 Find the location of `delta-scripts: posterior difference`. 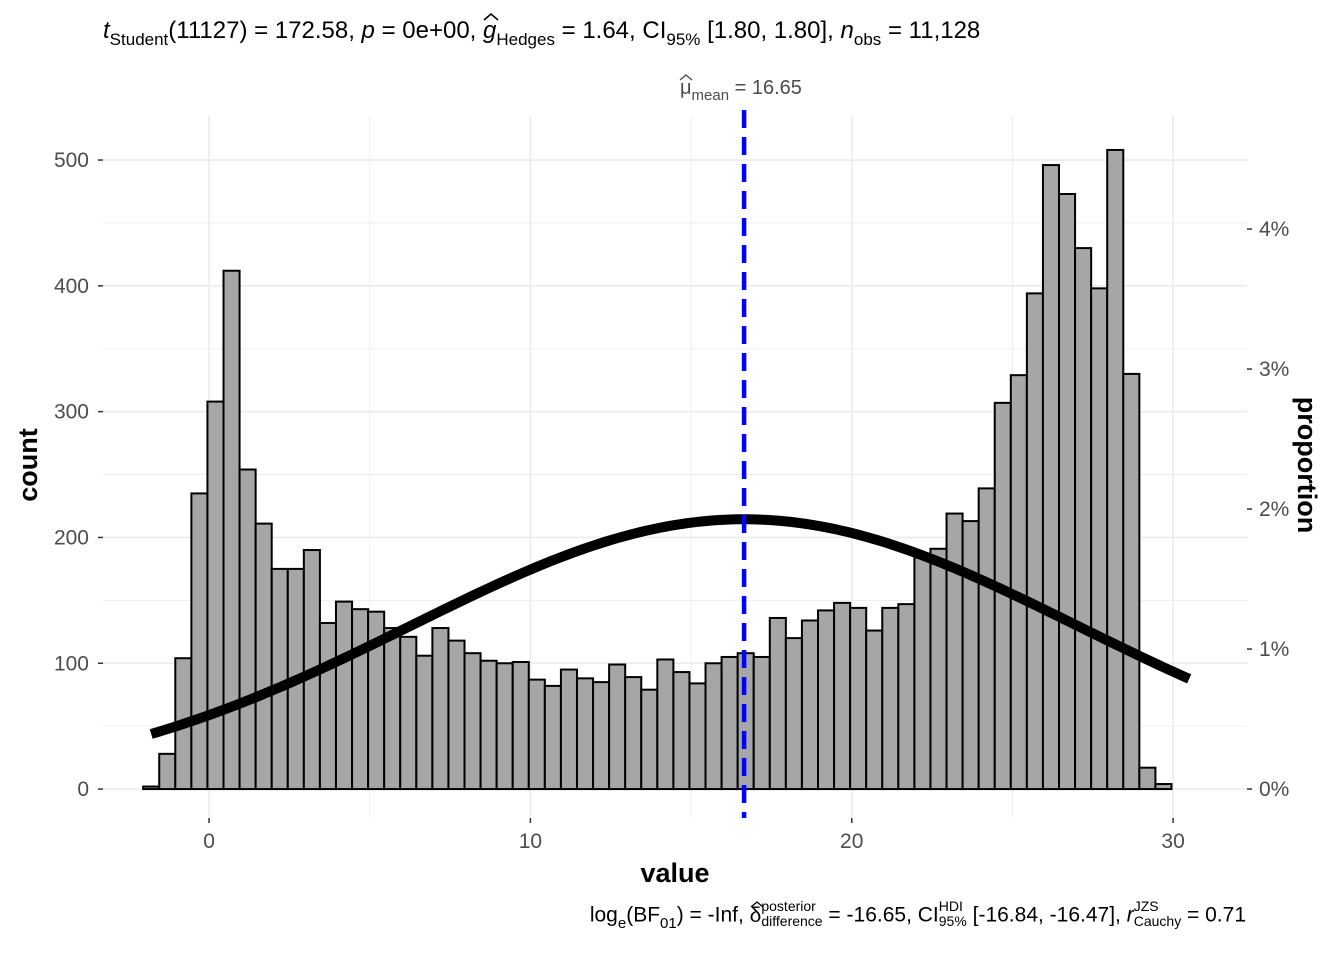

delta-scripts: posterior difference is located at coordinates (791, 914).